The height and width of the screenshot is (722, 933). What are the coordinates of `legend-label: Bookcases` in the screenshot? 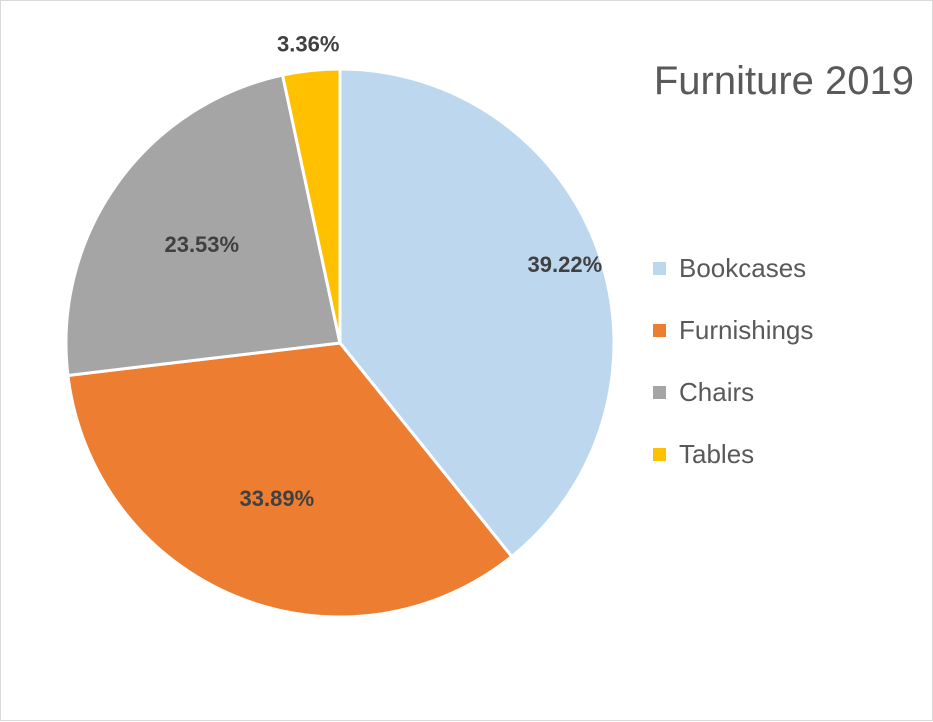 It's located at (743, 267).